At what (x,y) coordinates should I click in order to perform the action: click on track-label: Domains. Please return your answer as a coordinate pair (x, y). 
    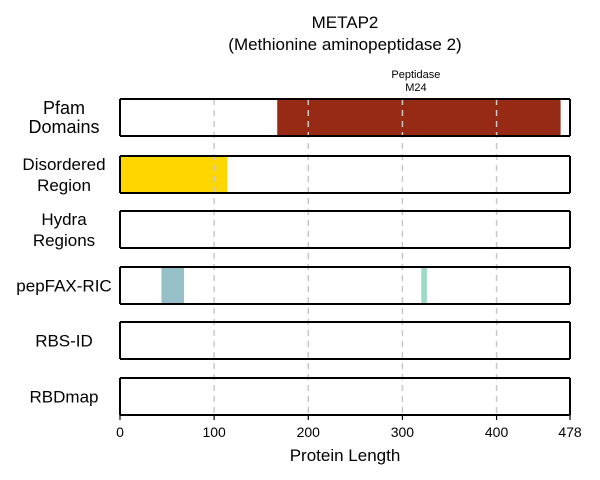
    Looking at the image, I should click on (63, 127).